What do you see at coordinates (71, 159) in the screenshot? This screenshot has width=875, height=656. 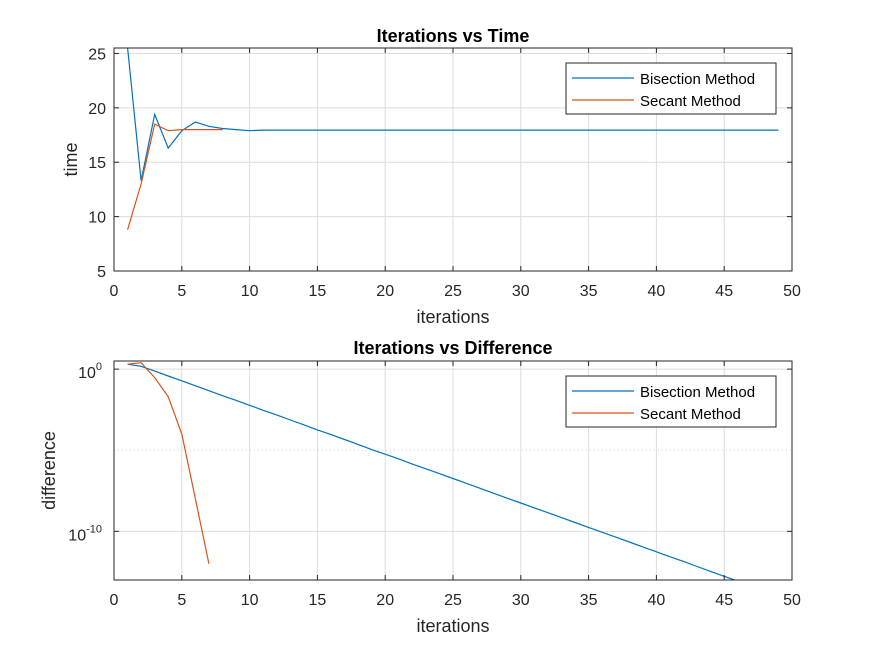 I see `time-y-axis-label: time` at bounding box center [71, 159].